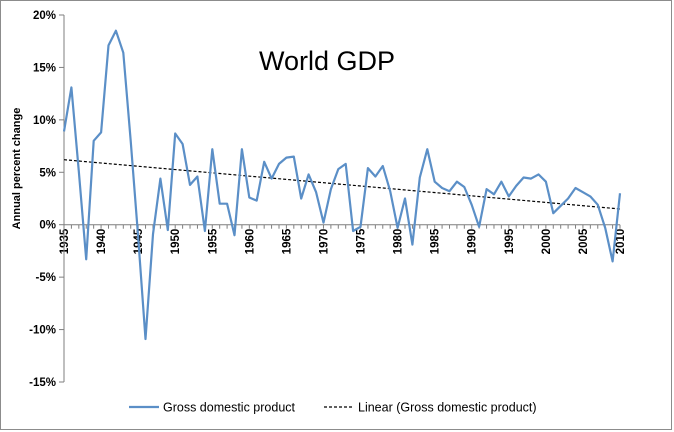  Describe the element at coordinates (47, 173) in the screenshot. I see `y-tick-label: 5%` at that location.